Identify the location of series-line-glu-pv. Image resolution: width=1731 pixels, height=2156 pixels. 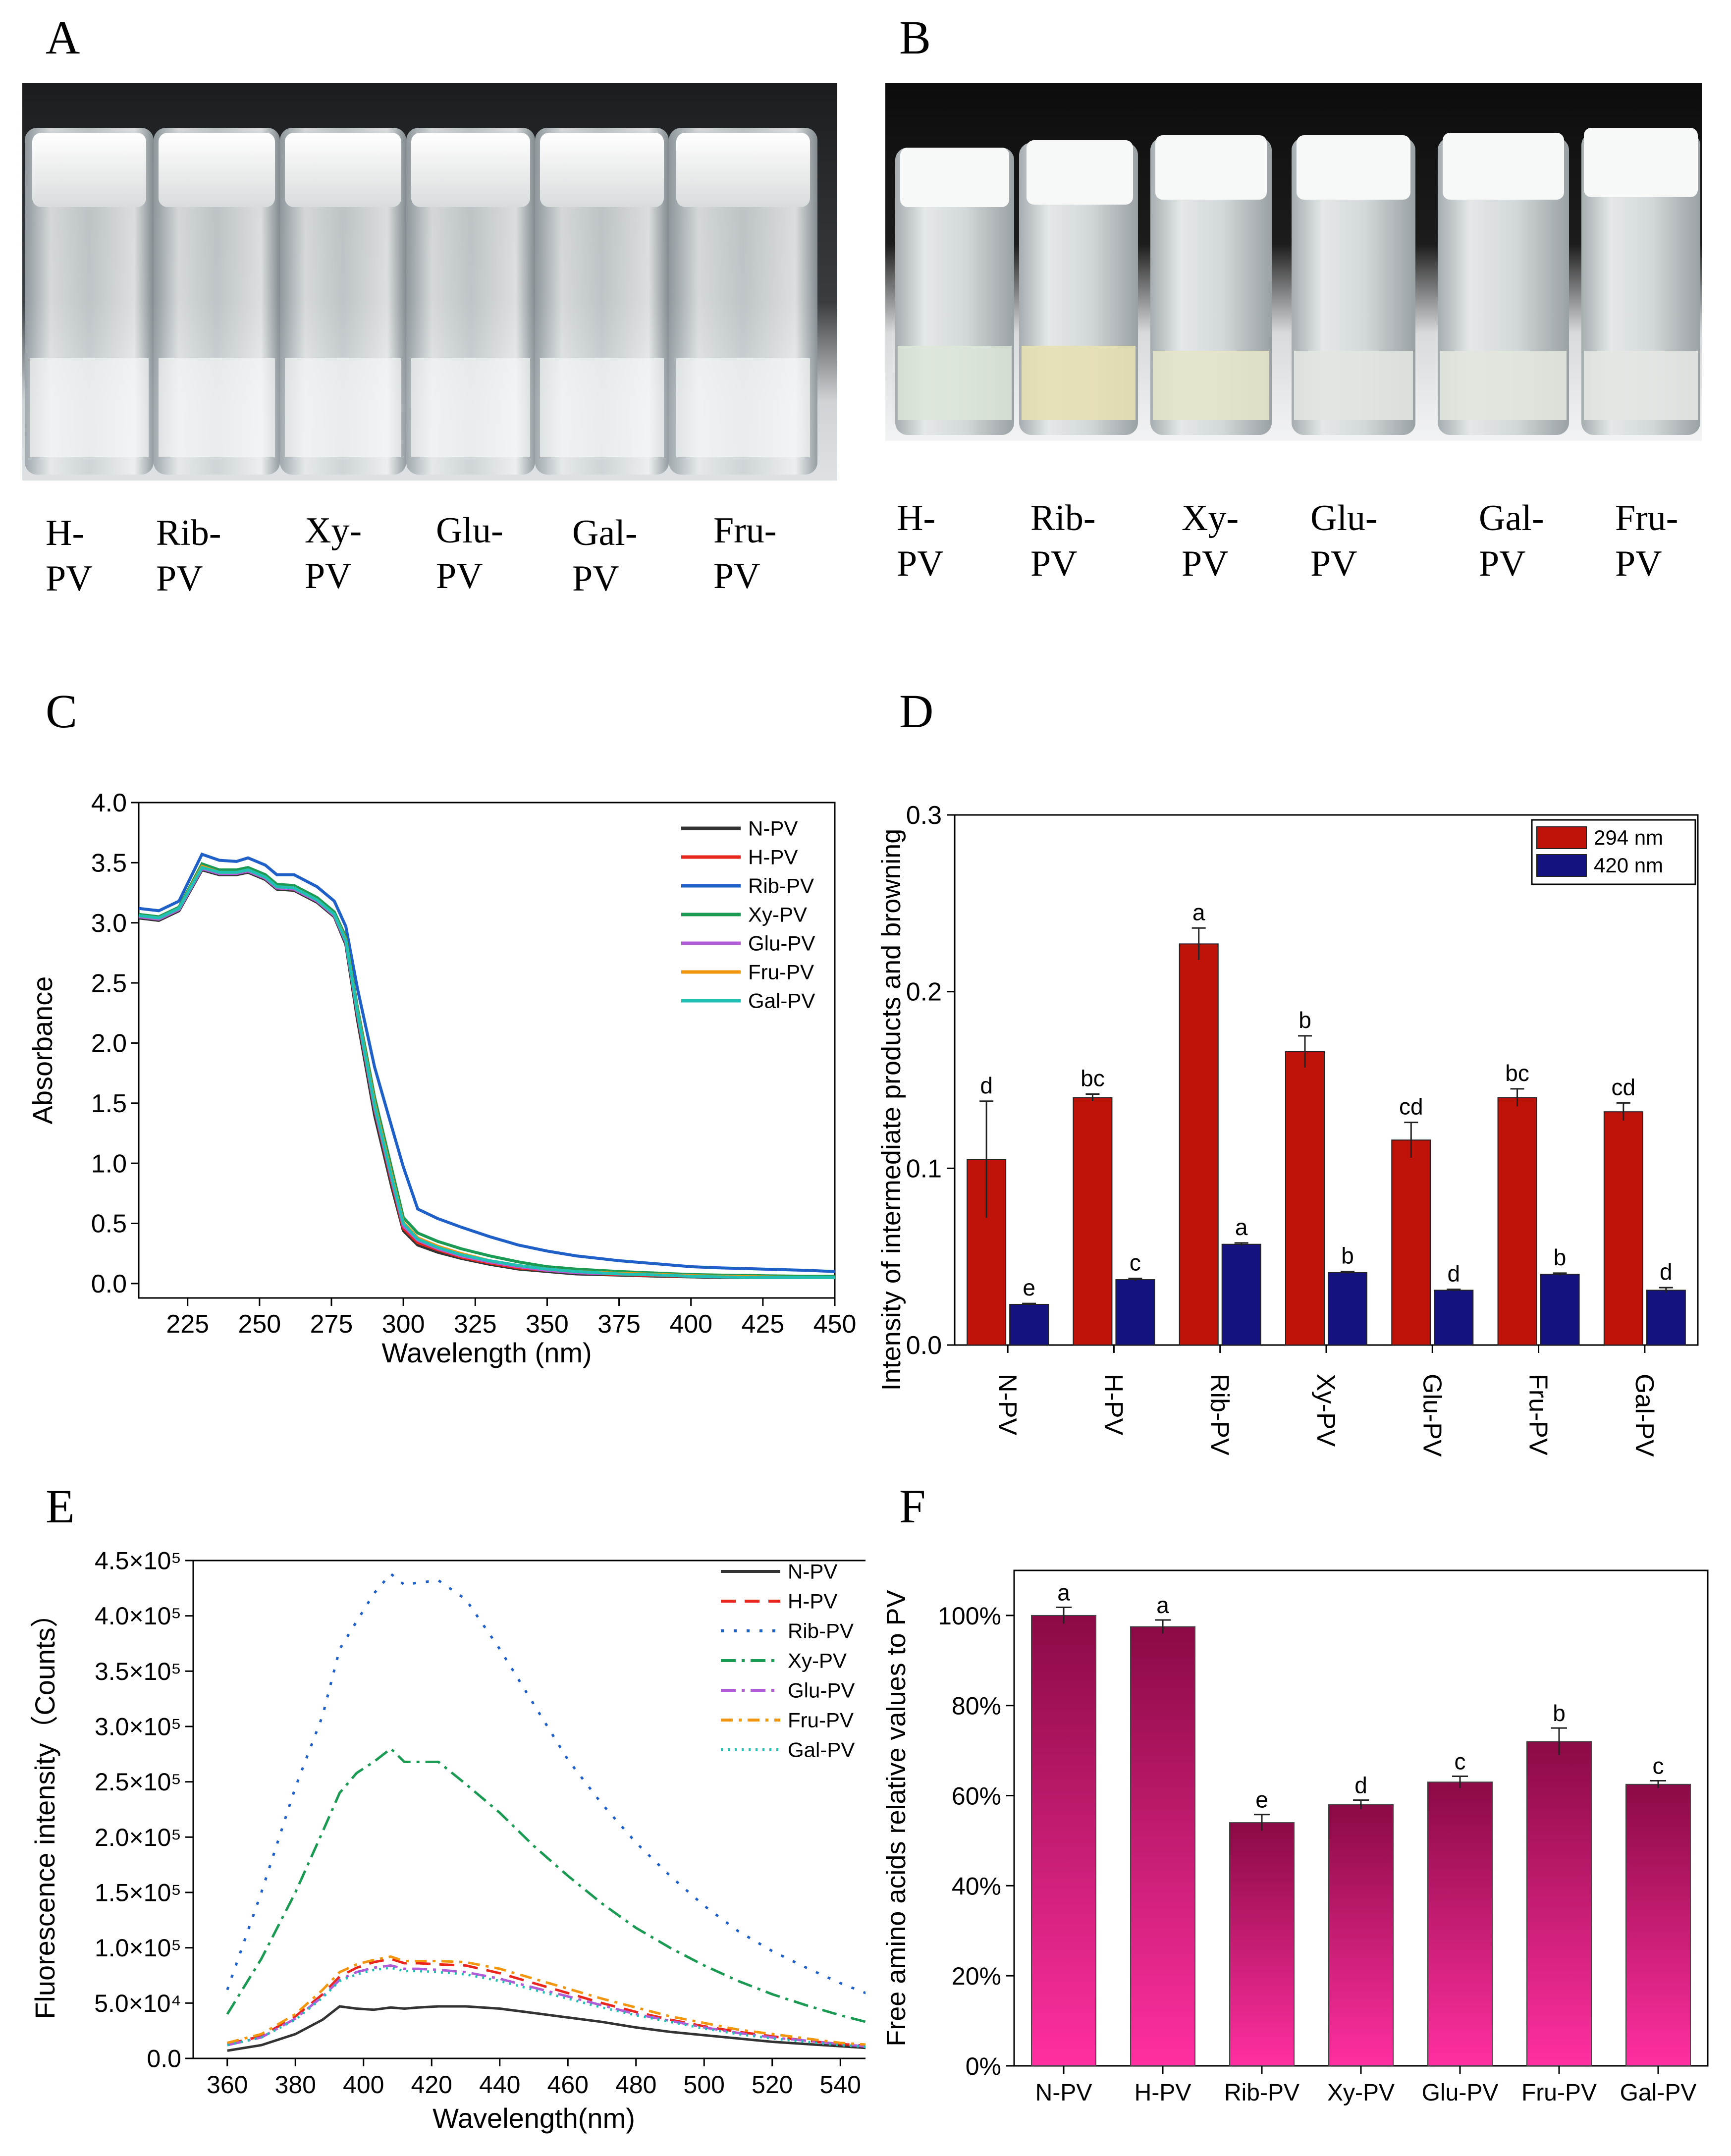
(546, 2006).